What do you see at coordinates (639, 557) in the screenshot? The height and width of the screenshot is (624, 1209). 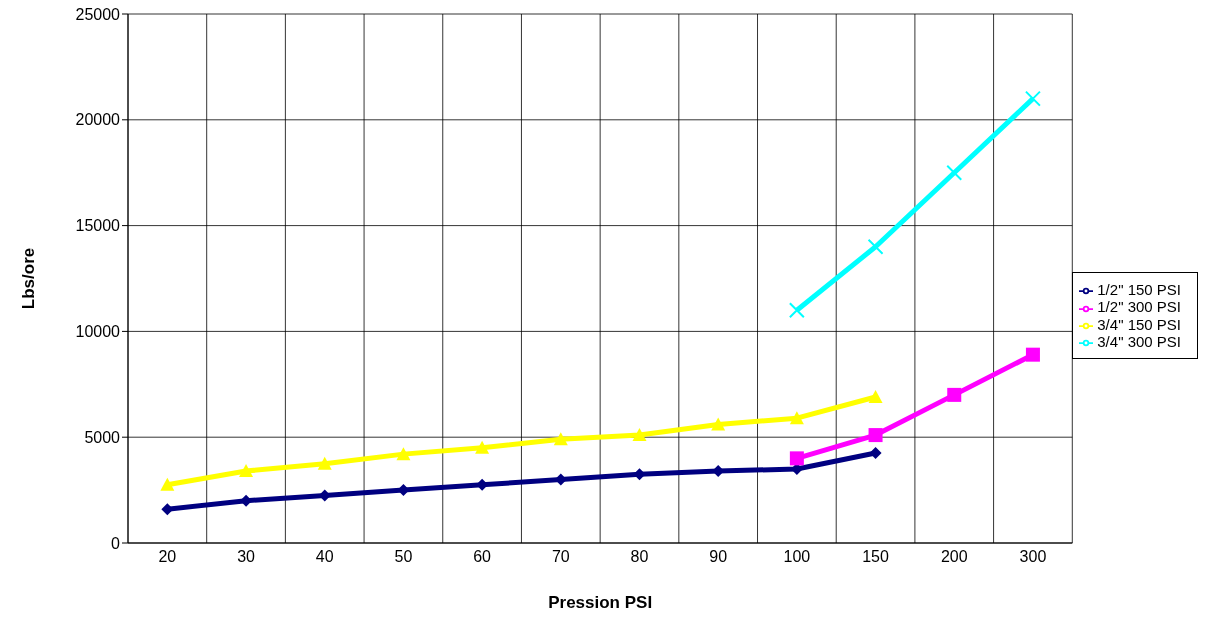 I see `x-tick-label: 80` at bounding box center [639, 557].